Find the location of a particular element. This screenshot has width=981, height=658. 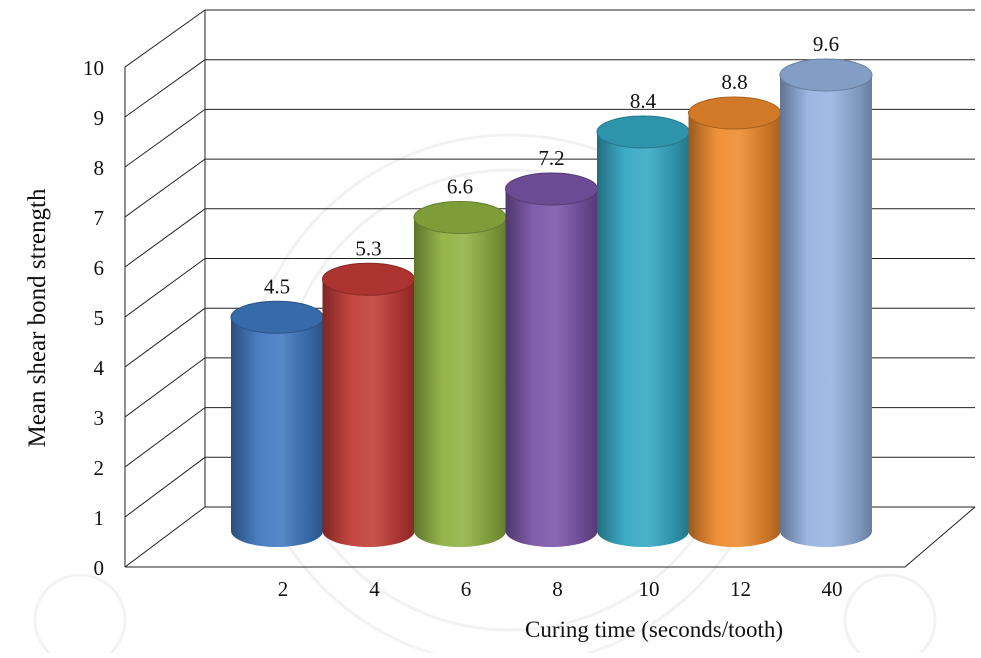

x-tick-label: 4 is located at coordinates (374, 589).